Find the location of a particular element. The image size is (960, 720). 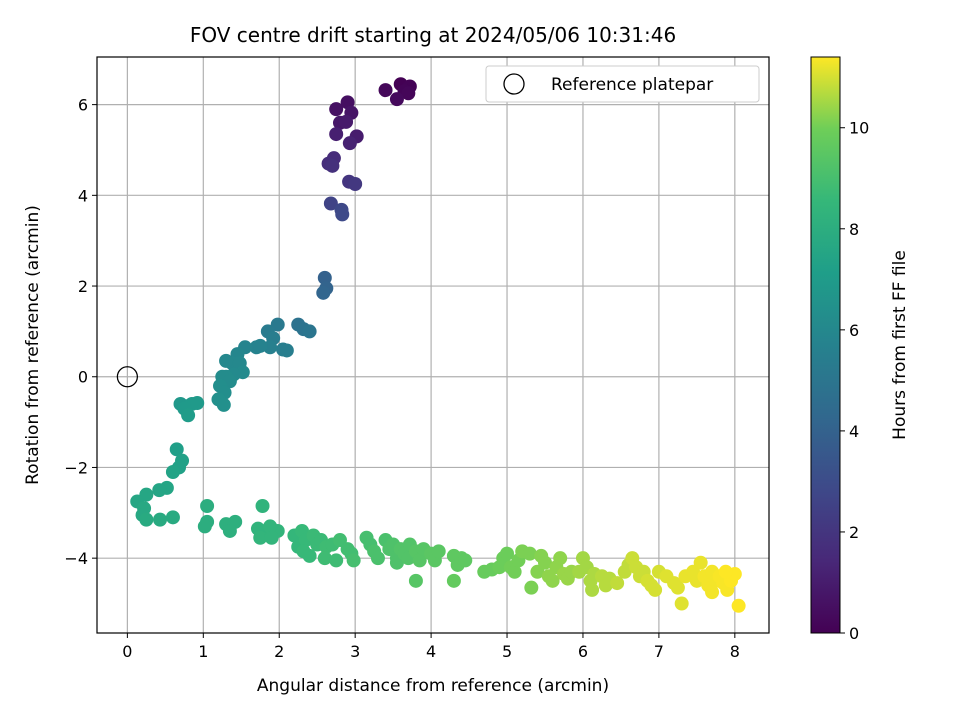

y-tick-label: 4 is located at coordinates (83, 195).